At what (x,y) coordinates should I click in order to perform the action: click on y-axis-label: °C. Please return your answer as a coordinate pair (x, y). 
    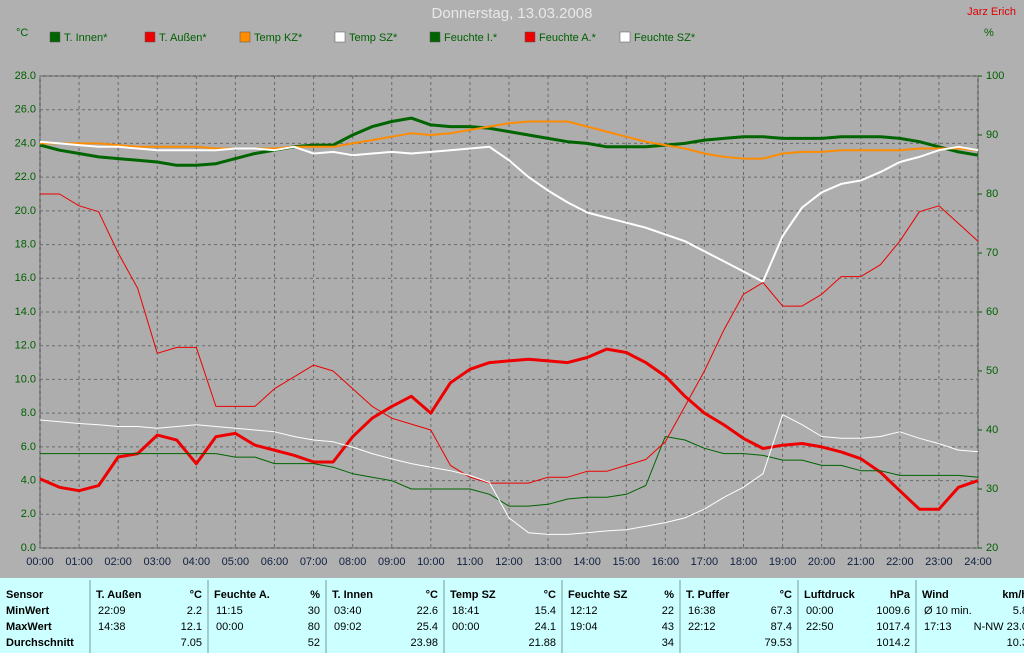
    Looking at the image, I should click on (22, 33).